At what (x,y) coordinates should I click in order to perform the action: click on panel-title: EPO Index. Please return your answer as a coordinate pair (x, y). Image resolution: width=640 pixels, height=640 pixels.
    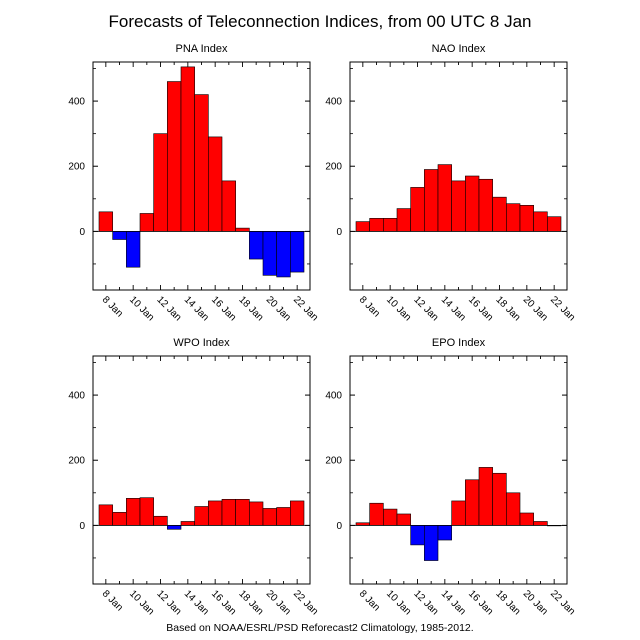
    Looking at the image, I should click on (459, 343).